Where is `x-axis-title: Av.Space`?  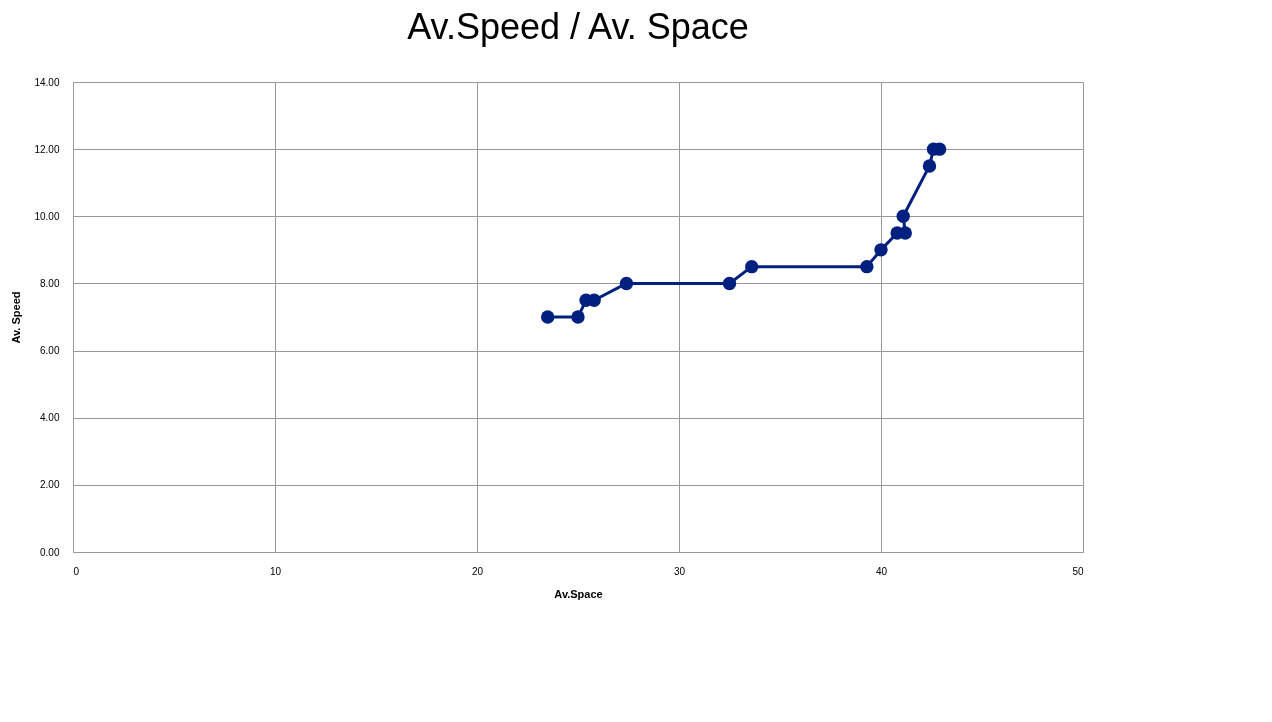 x-axis-title: Av.Space is located at coordinates (578, 593).